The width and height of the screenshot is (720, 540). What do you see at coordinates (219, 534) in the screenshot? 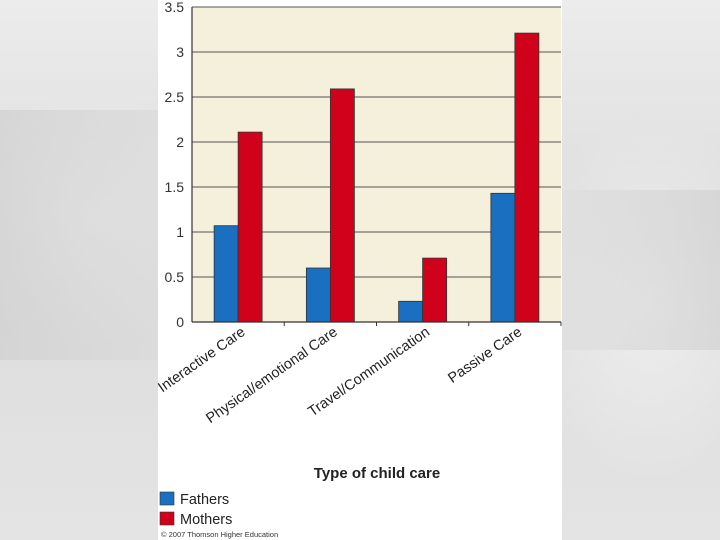
I see `copyright-notice: © 2007 Thomson Higher Education` at bounding box center [219, 534].